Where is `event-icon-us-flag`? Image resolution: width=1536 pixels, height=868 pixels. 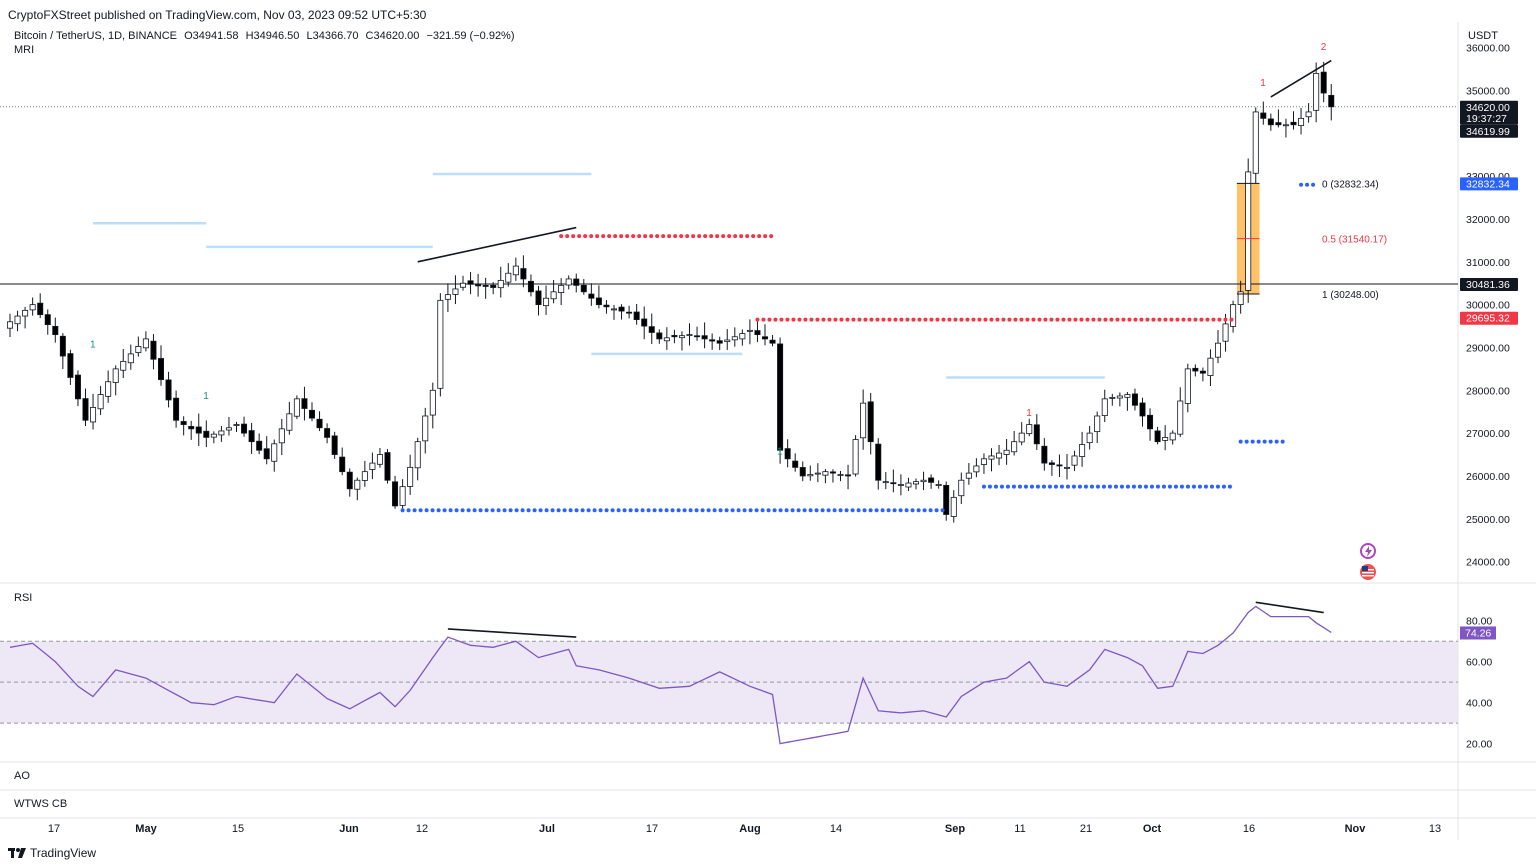
event-icon-us-flag is located at coordinates (1368, 572).